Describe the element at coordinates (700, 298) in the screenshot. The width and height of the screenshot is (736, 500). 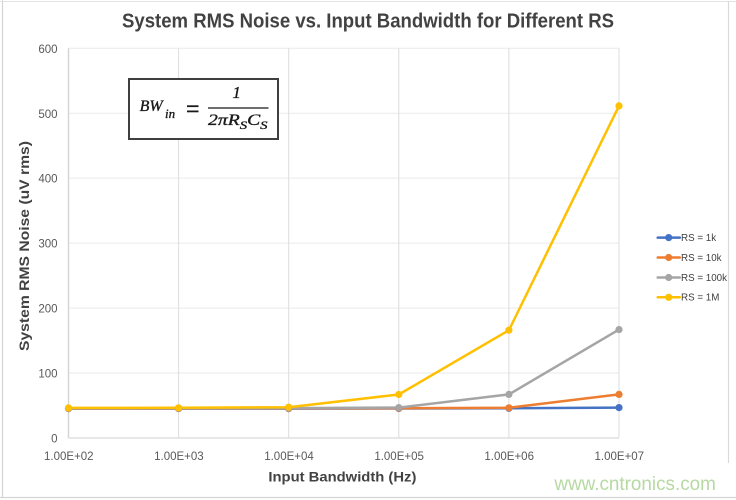
I see `svg-text: RS = 1M` at that location.